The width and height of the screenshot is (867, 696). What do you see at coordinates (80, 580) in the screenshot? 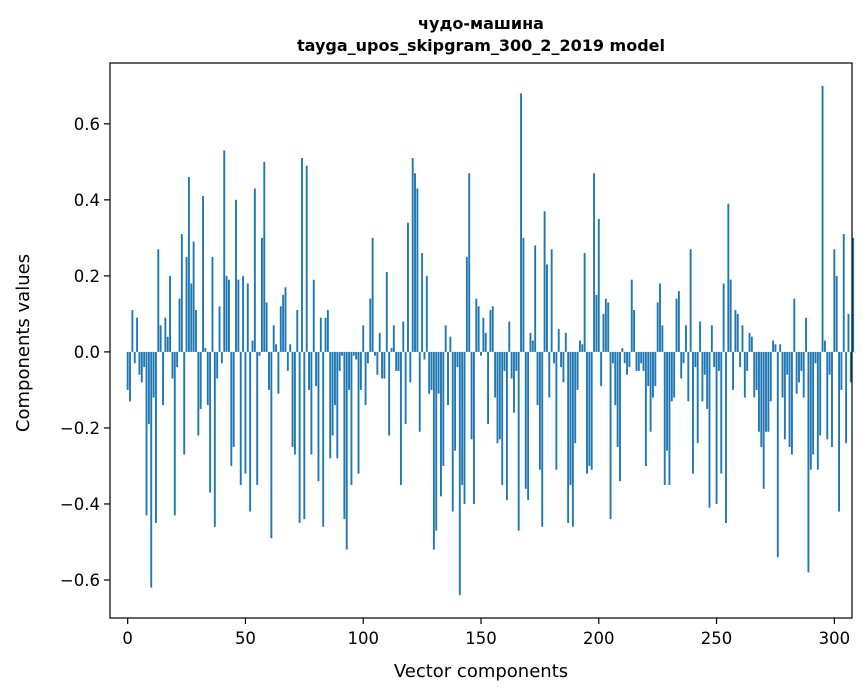
I see `y-tick-label: −0.6` at bounding box center [80, 580].